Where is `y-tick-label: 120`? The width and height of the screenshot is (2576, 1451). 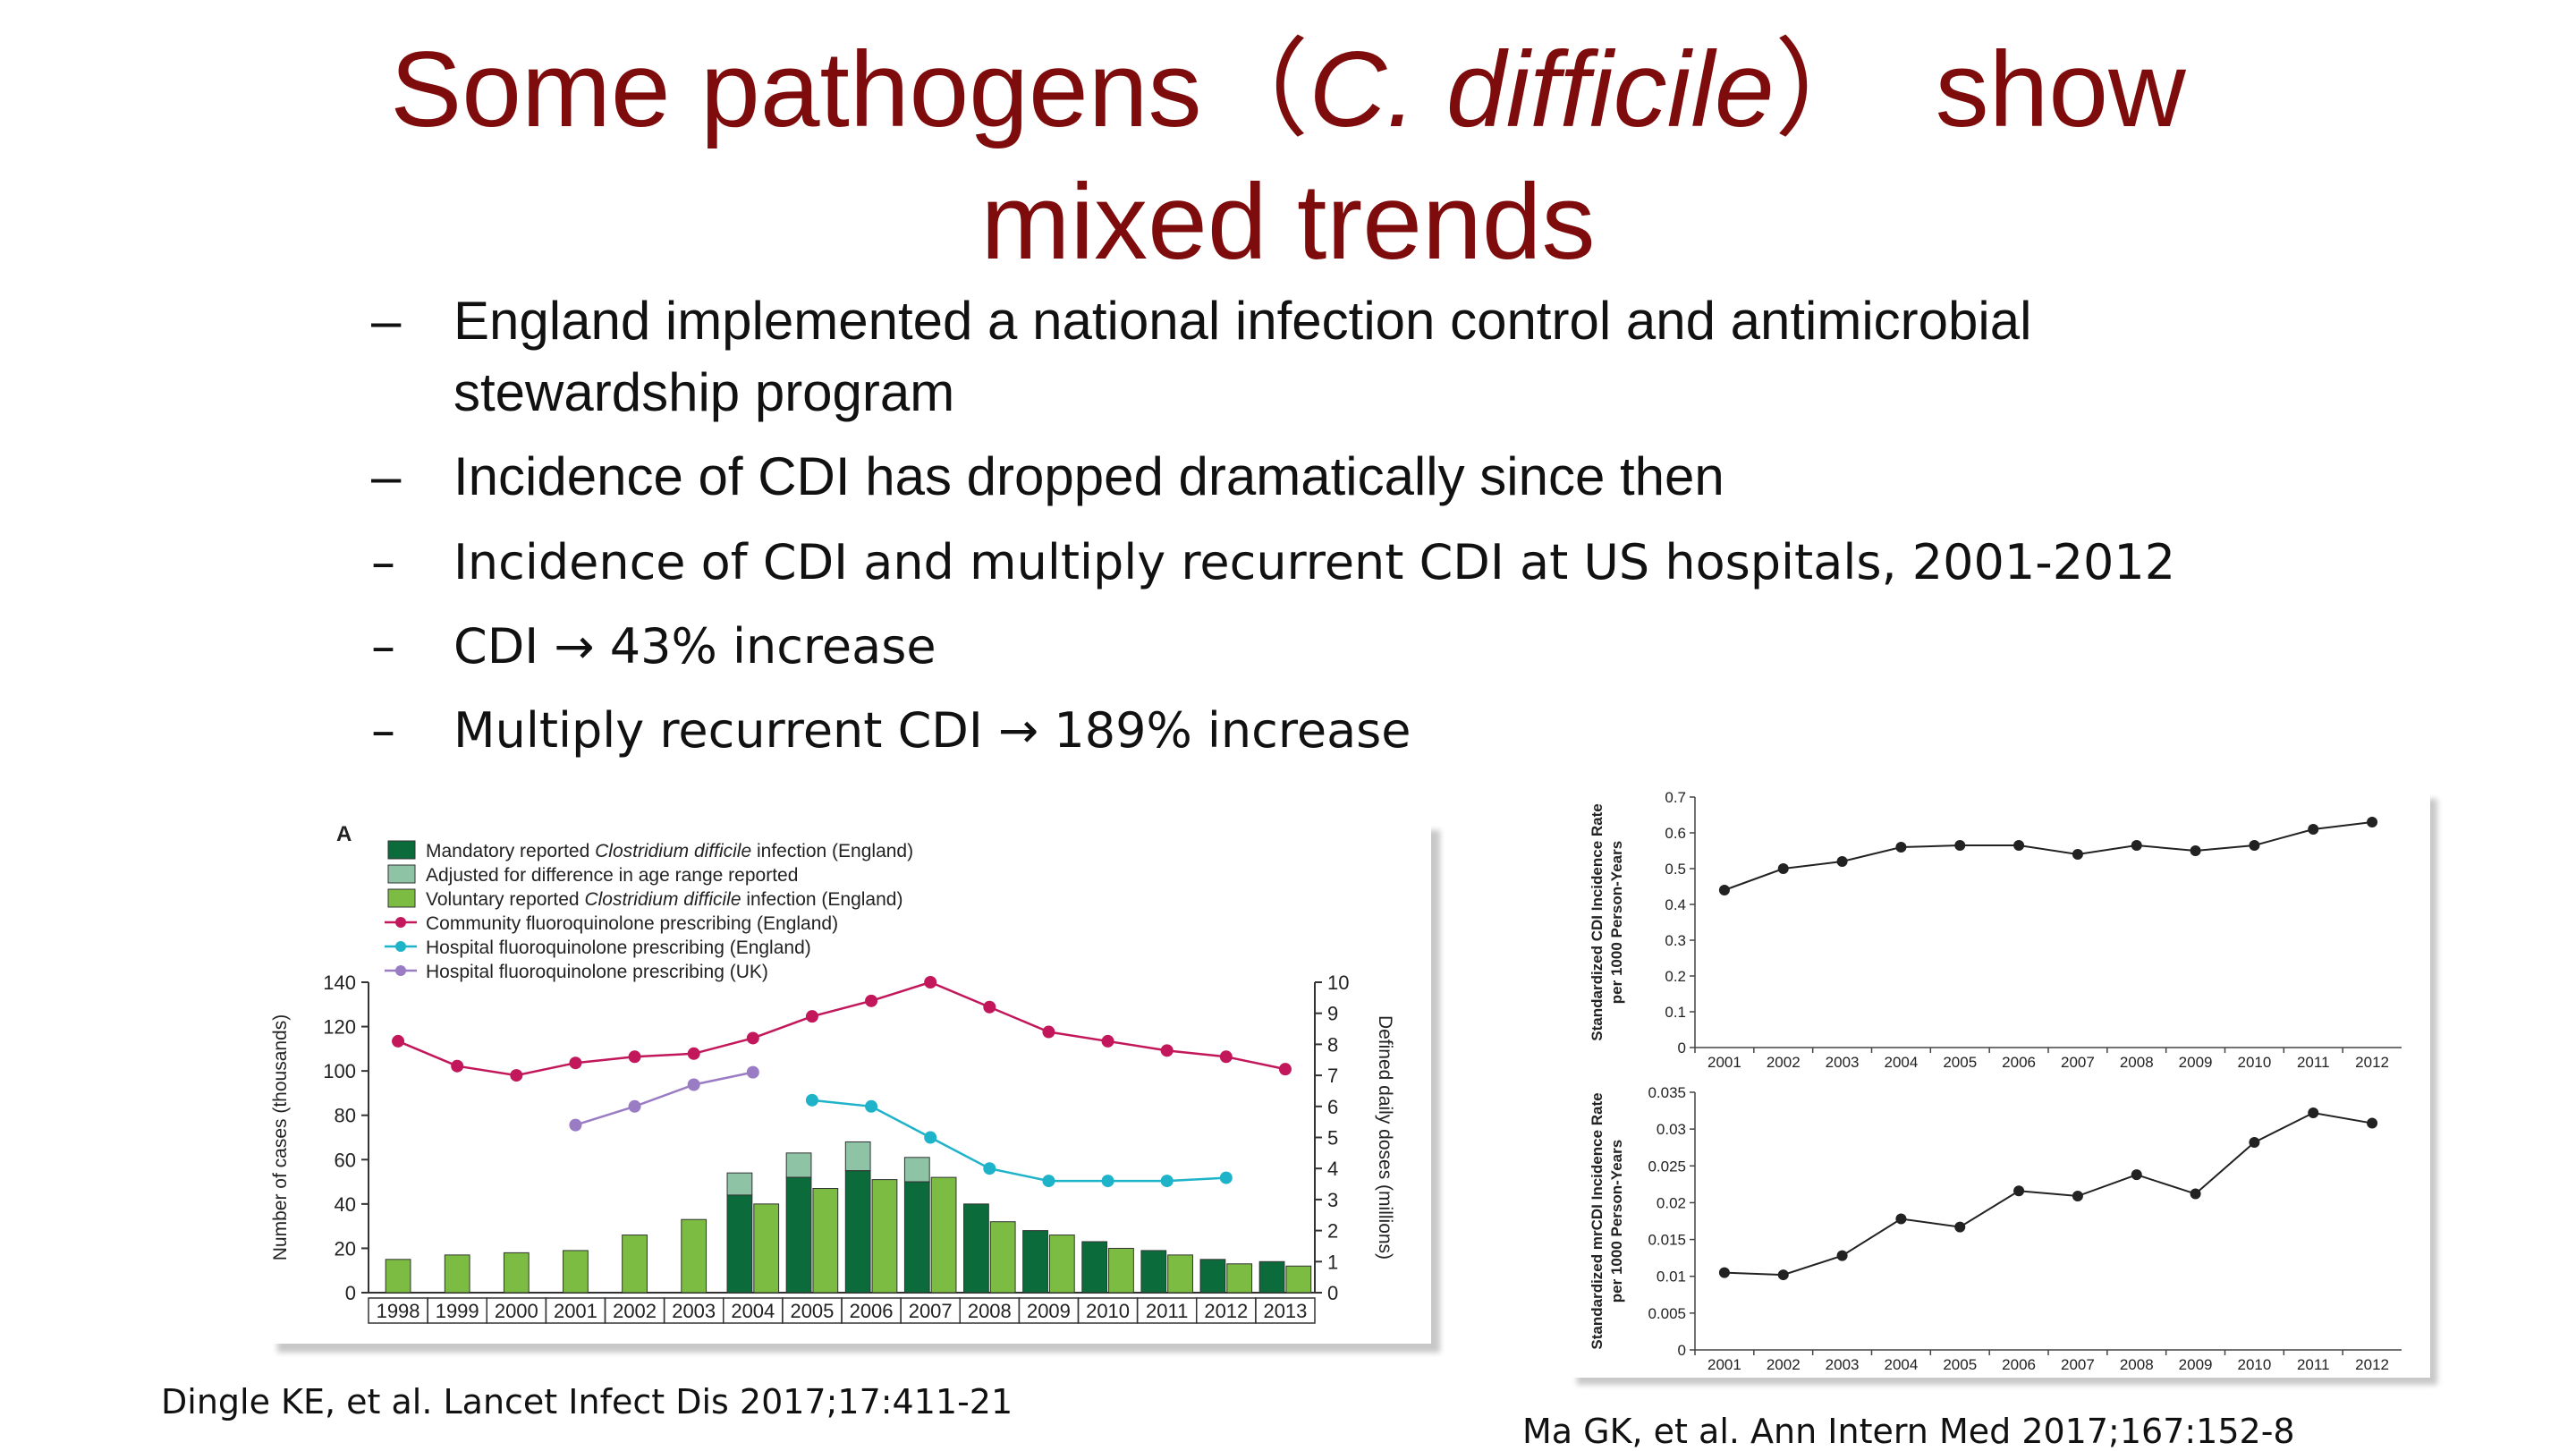 y-tick-label: 120 is located at coordinates (339, 1027).